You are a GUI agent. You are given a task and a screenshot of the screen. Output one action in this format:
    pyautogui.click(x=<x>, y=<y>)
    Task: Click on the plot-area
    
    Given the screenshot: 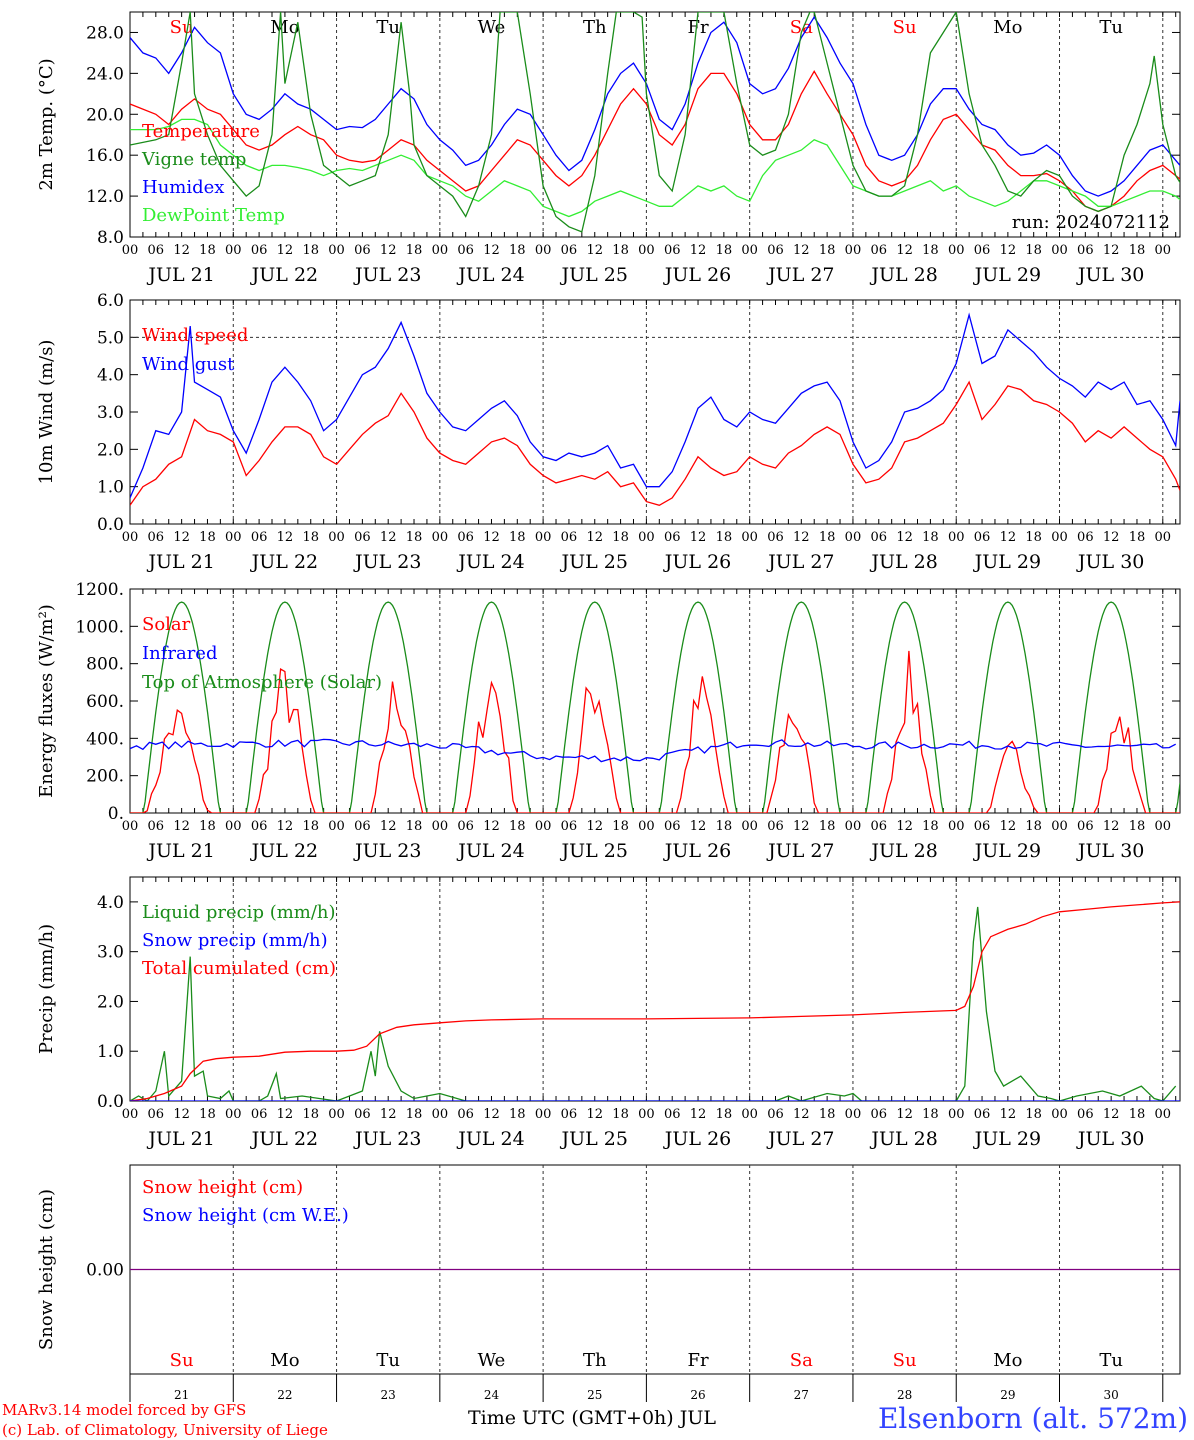 What is the action you would take?
    pyautogui.click(x=655, y=707)
    